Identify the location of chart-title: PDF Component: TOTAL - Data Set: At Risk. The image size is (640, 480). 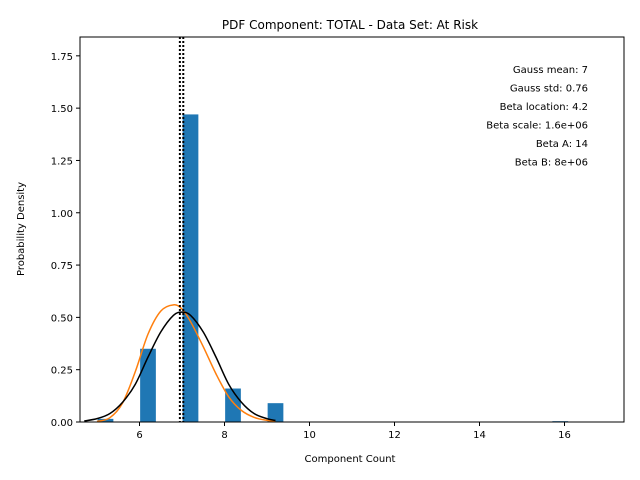
(350, 25).